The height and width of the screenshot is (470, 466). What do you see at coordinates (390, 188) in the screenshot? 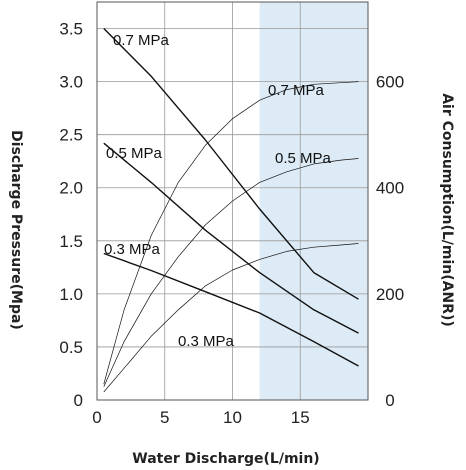
I see `y-right-tick-label: 400` at bounding box center [390, 188].